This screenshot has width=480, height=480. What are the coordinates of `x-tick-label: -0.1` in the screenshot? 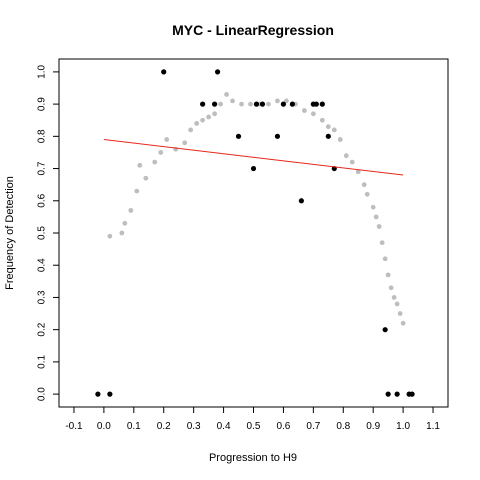 It's located at (74, 426).